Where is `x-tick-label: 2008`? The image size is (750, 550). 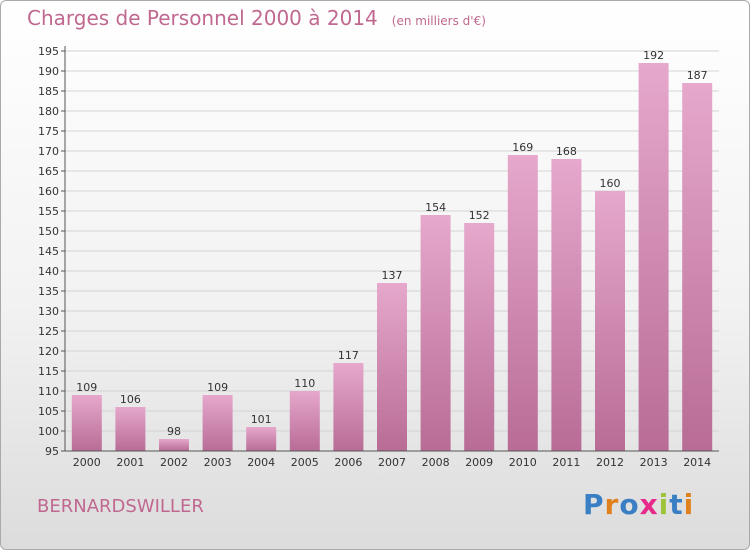 x-tick-label: 2008 is located at coordinates (436, 462).